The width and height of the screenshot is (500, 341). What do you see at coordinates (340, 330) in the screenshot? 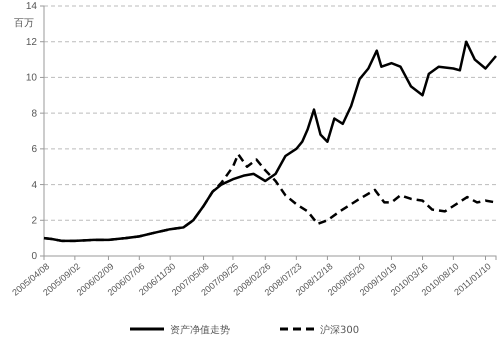
I see `legend-label: 沪深300` at bounding box center [340, 330].